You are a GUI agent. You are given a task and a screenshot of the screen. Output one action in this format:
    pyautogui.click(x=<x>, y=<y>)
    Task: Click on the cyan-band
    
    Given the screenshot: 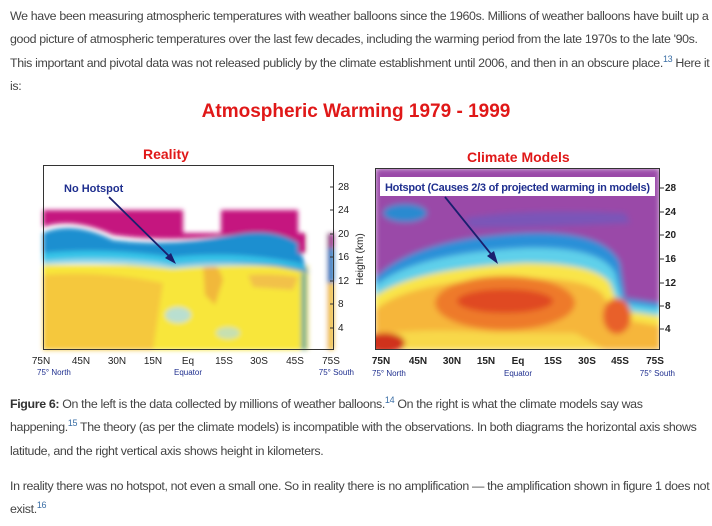 What is the action you would take?
    pyautogui.click(x=175, y=259)
    